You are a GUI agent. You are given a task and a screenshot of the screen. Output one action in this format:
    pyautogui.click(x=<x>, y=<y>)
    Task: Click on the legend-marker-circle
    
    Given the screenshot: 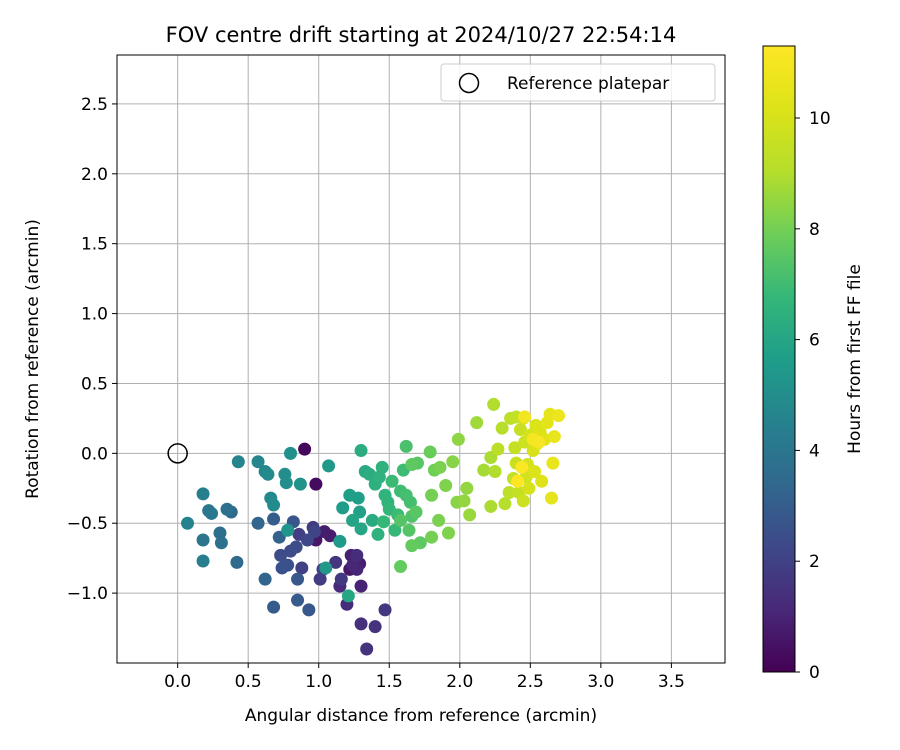 What is the action you would take?
    pyautogui.click(x=469, y=83)
    